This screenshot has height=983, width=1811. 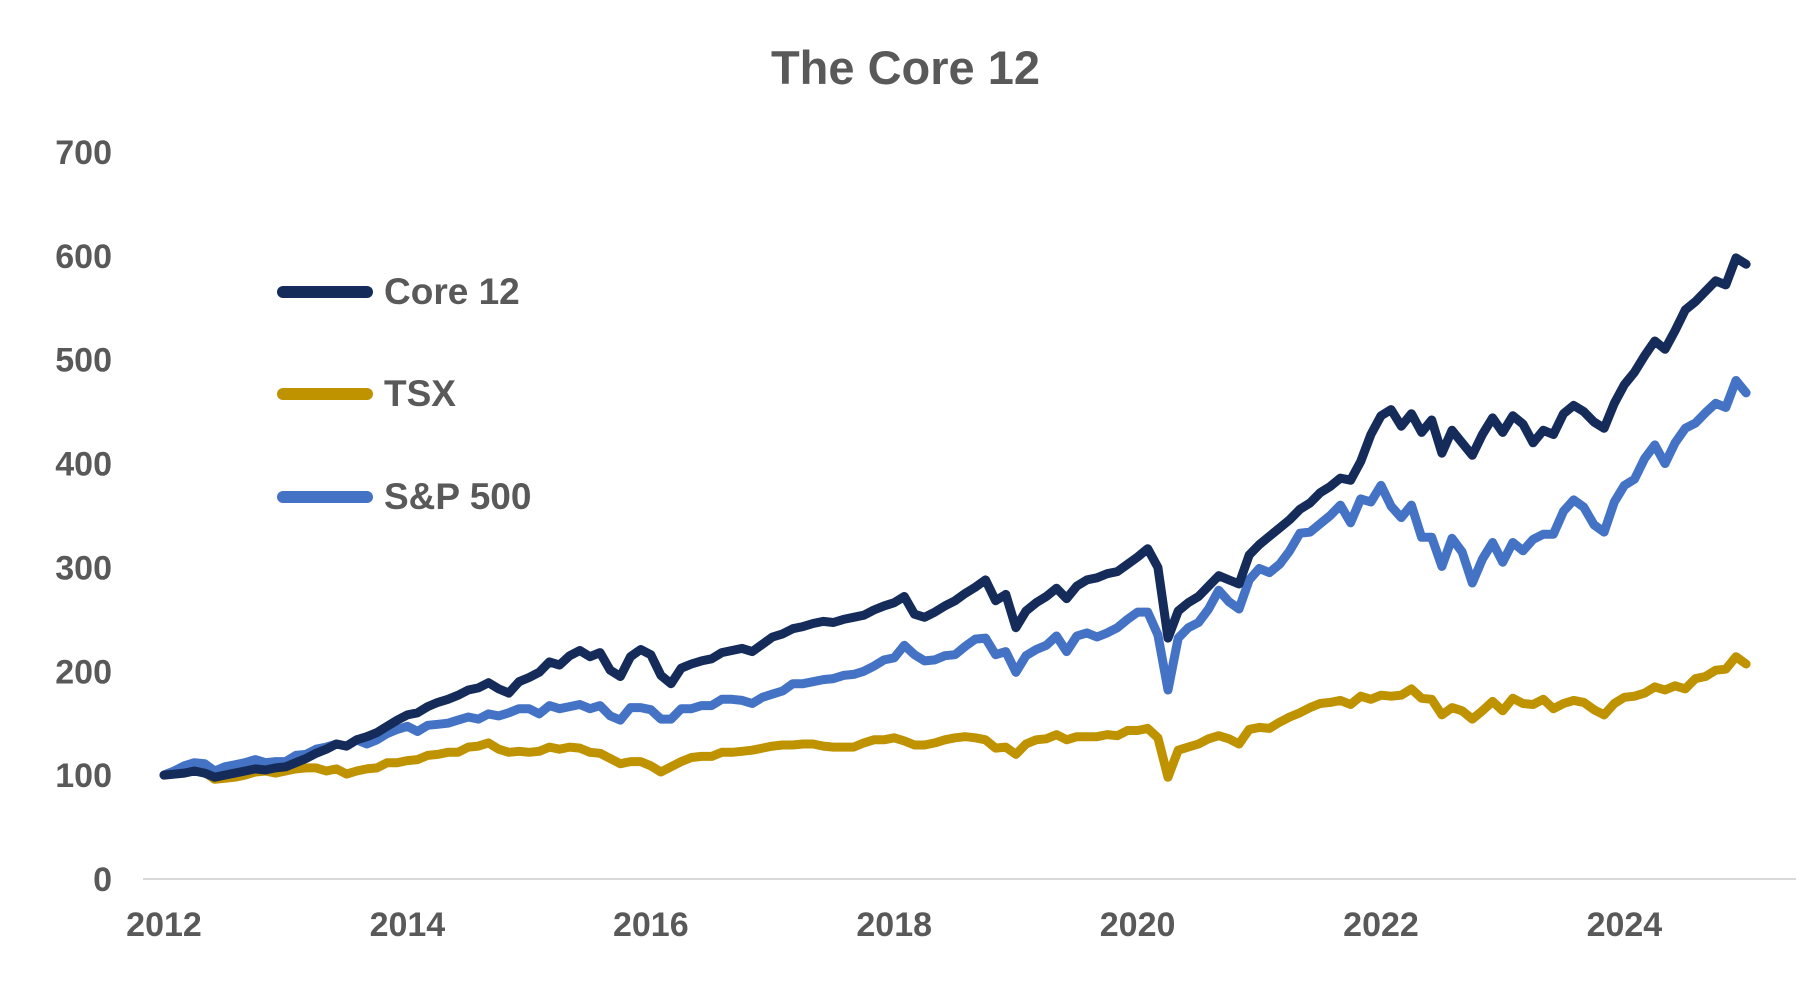 I want to click on chart-title: The Core 12, so click(x=905, y=67).